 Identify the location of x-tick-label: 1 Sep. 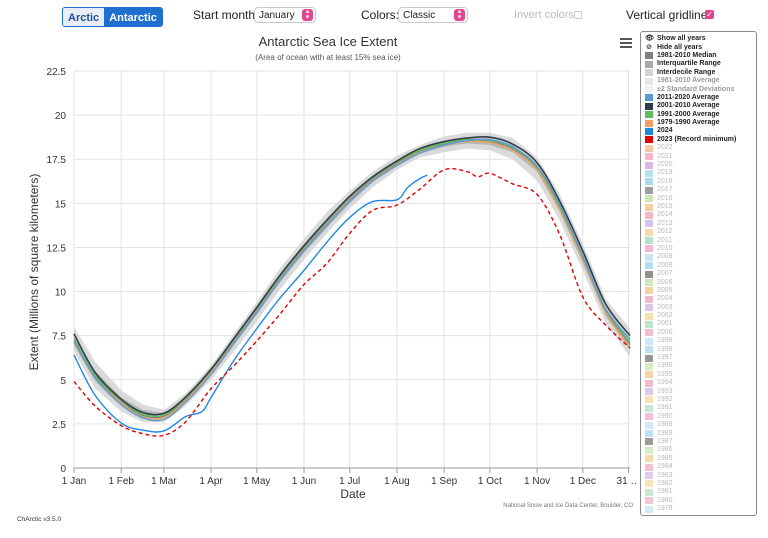
(444, 481).